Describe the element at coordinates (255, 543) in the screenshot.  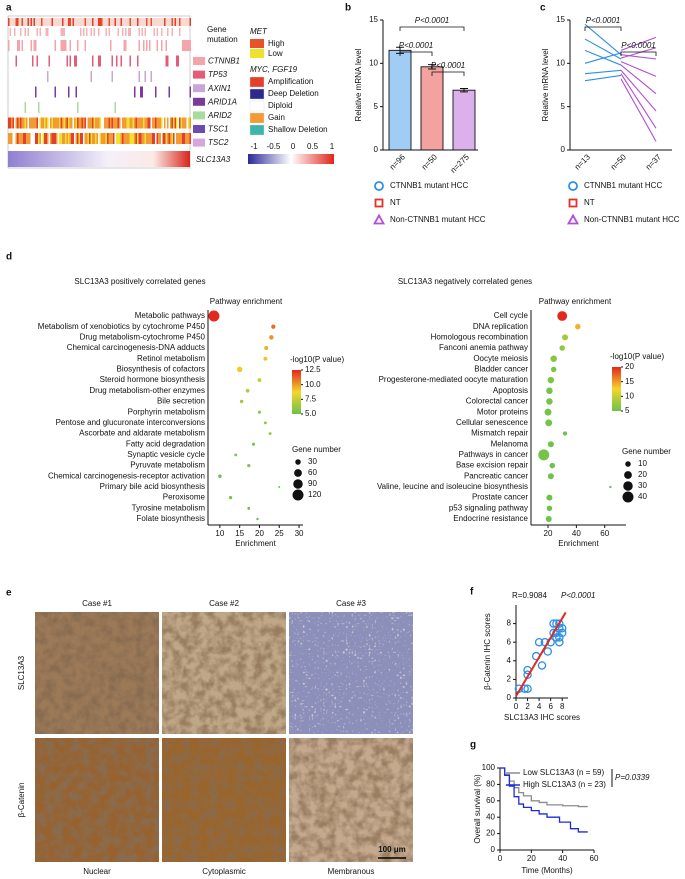
I see `x-axis-label: Enrichment` at that location.